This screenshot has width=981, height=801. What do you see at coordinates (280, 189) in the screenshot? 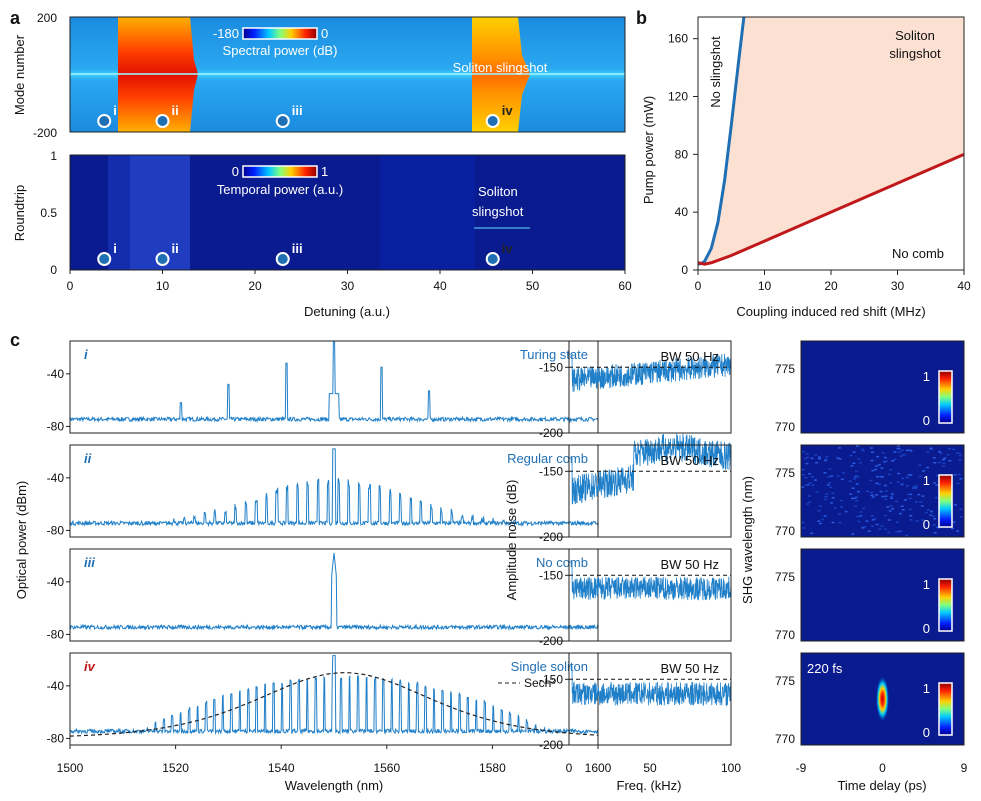
I see `temporal-colorbar-title: Temporal power (a.u.)` at bounding box center [280, 189].